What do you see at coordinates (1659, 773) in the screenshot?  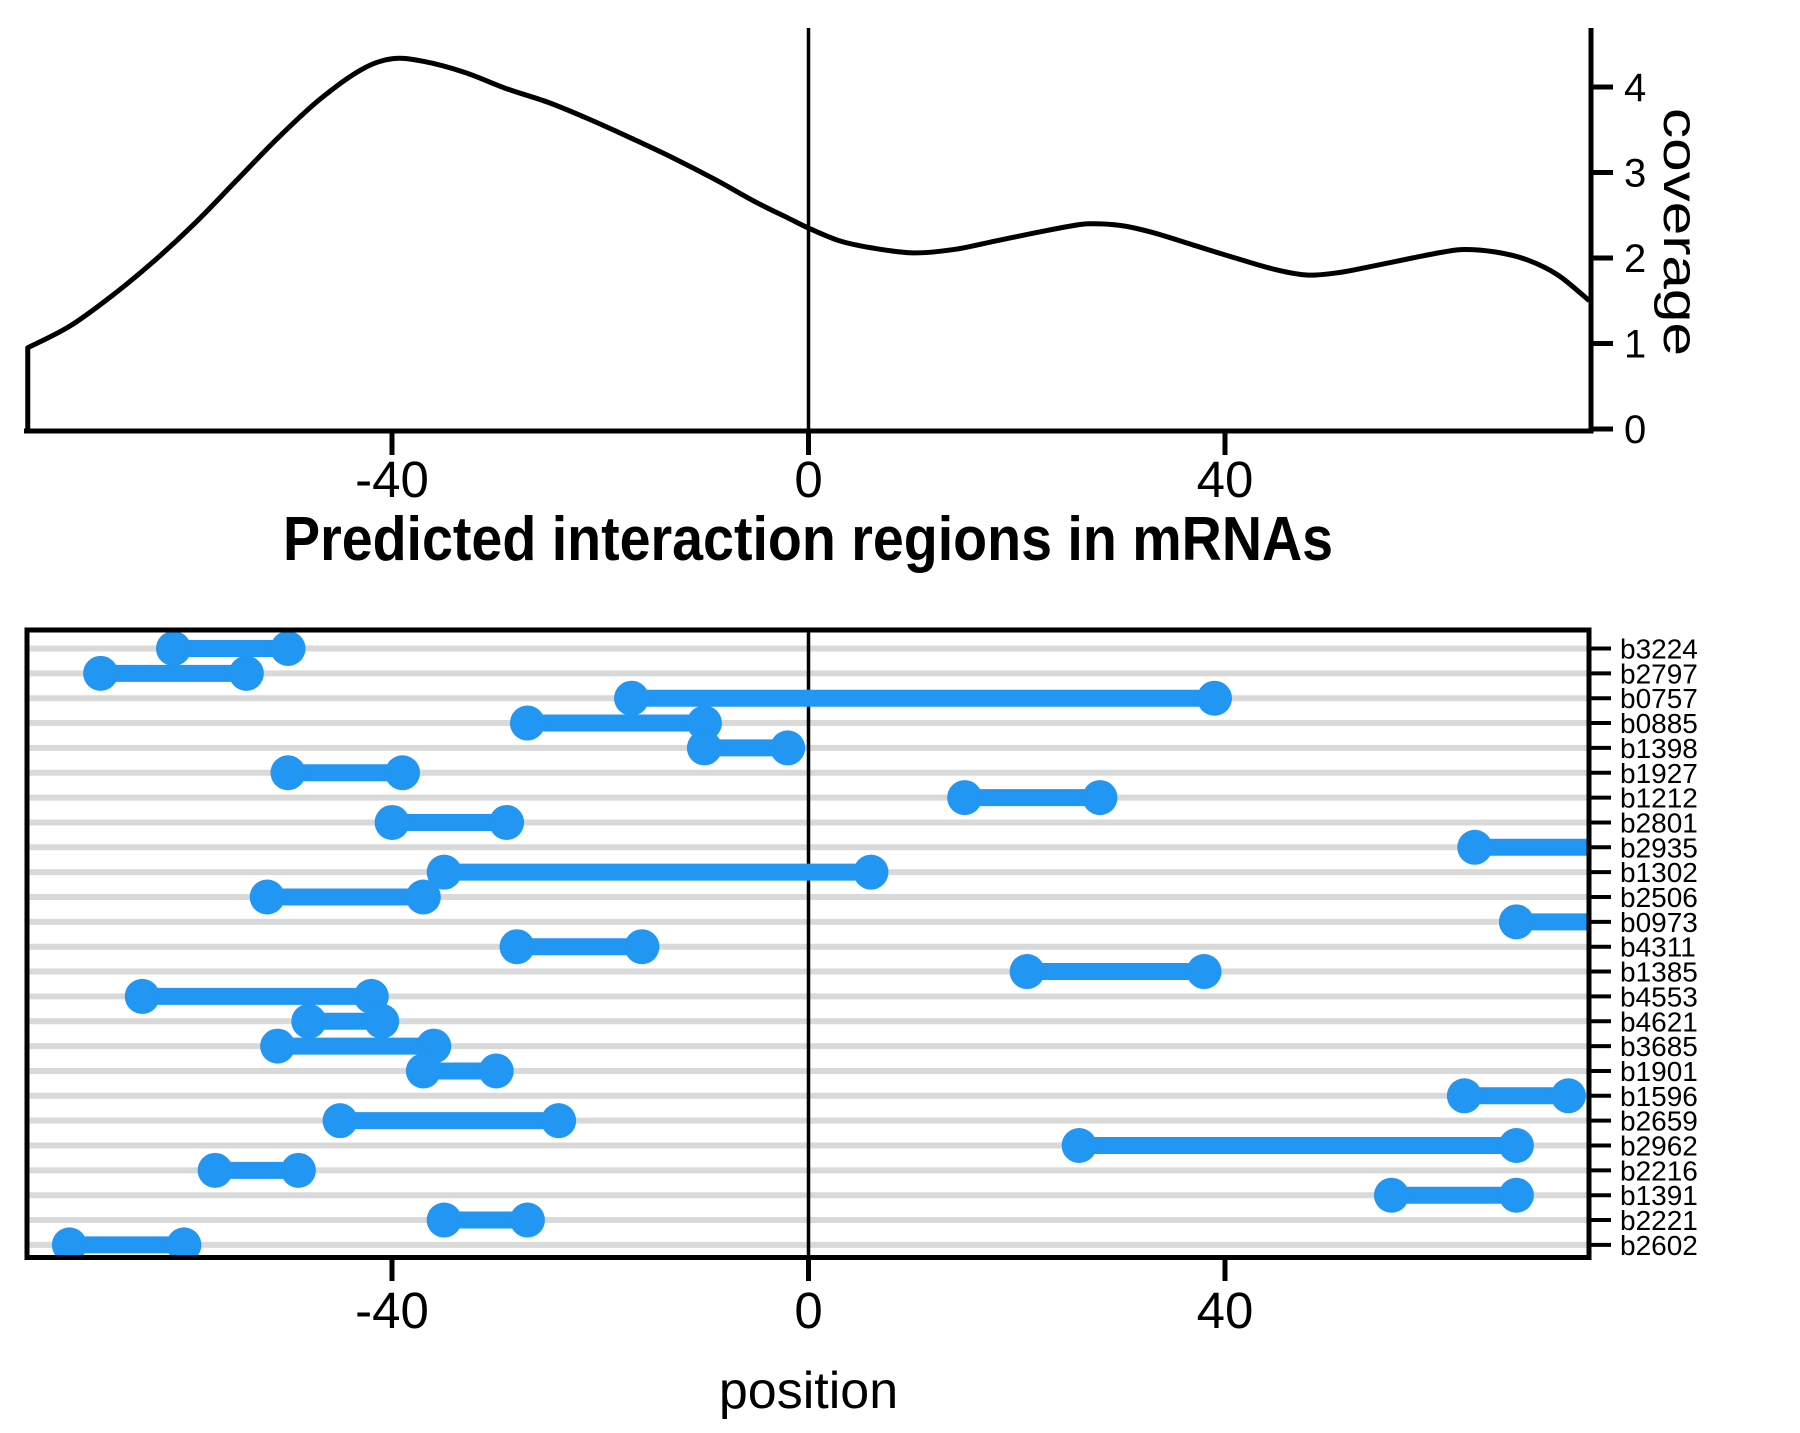 I see `row-label-b1927: b1927` at bounding box center [1659, 773].